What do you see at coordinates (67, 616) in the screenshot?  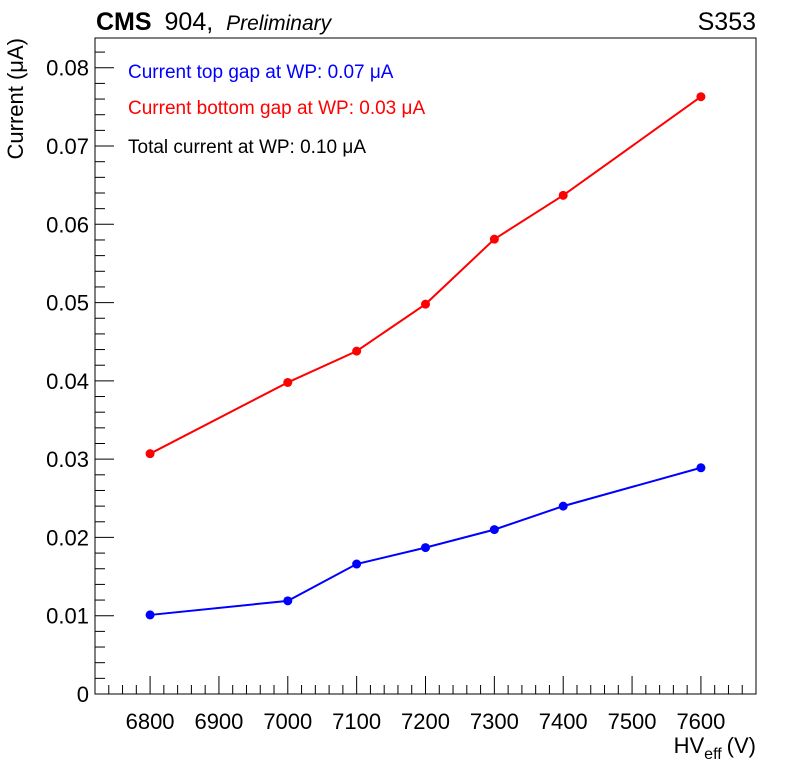 I see `y-tick-label: 0.01` at bounding box center [67, 616].